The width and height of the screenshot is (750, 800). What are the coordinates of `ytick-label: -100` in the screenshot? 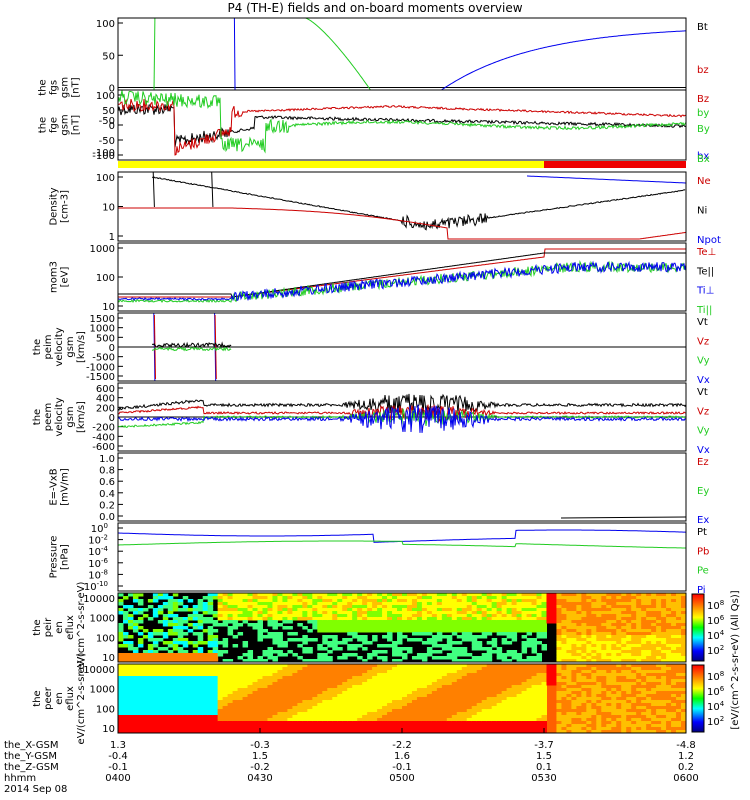 It's located at (103, 156).